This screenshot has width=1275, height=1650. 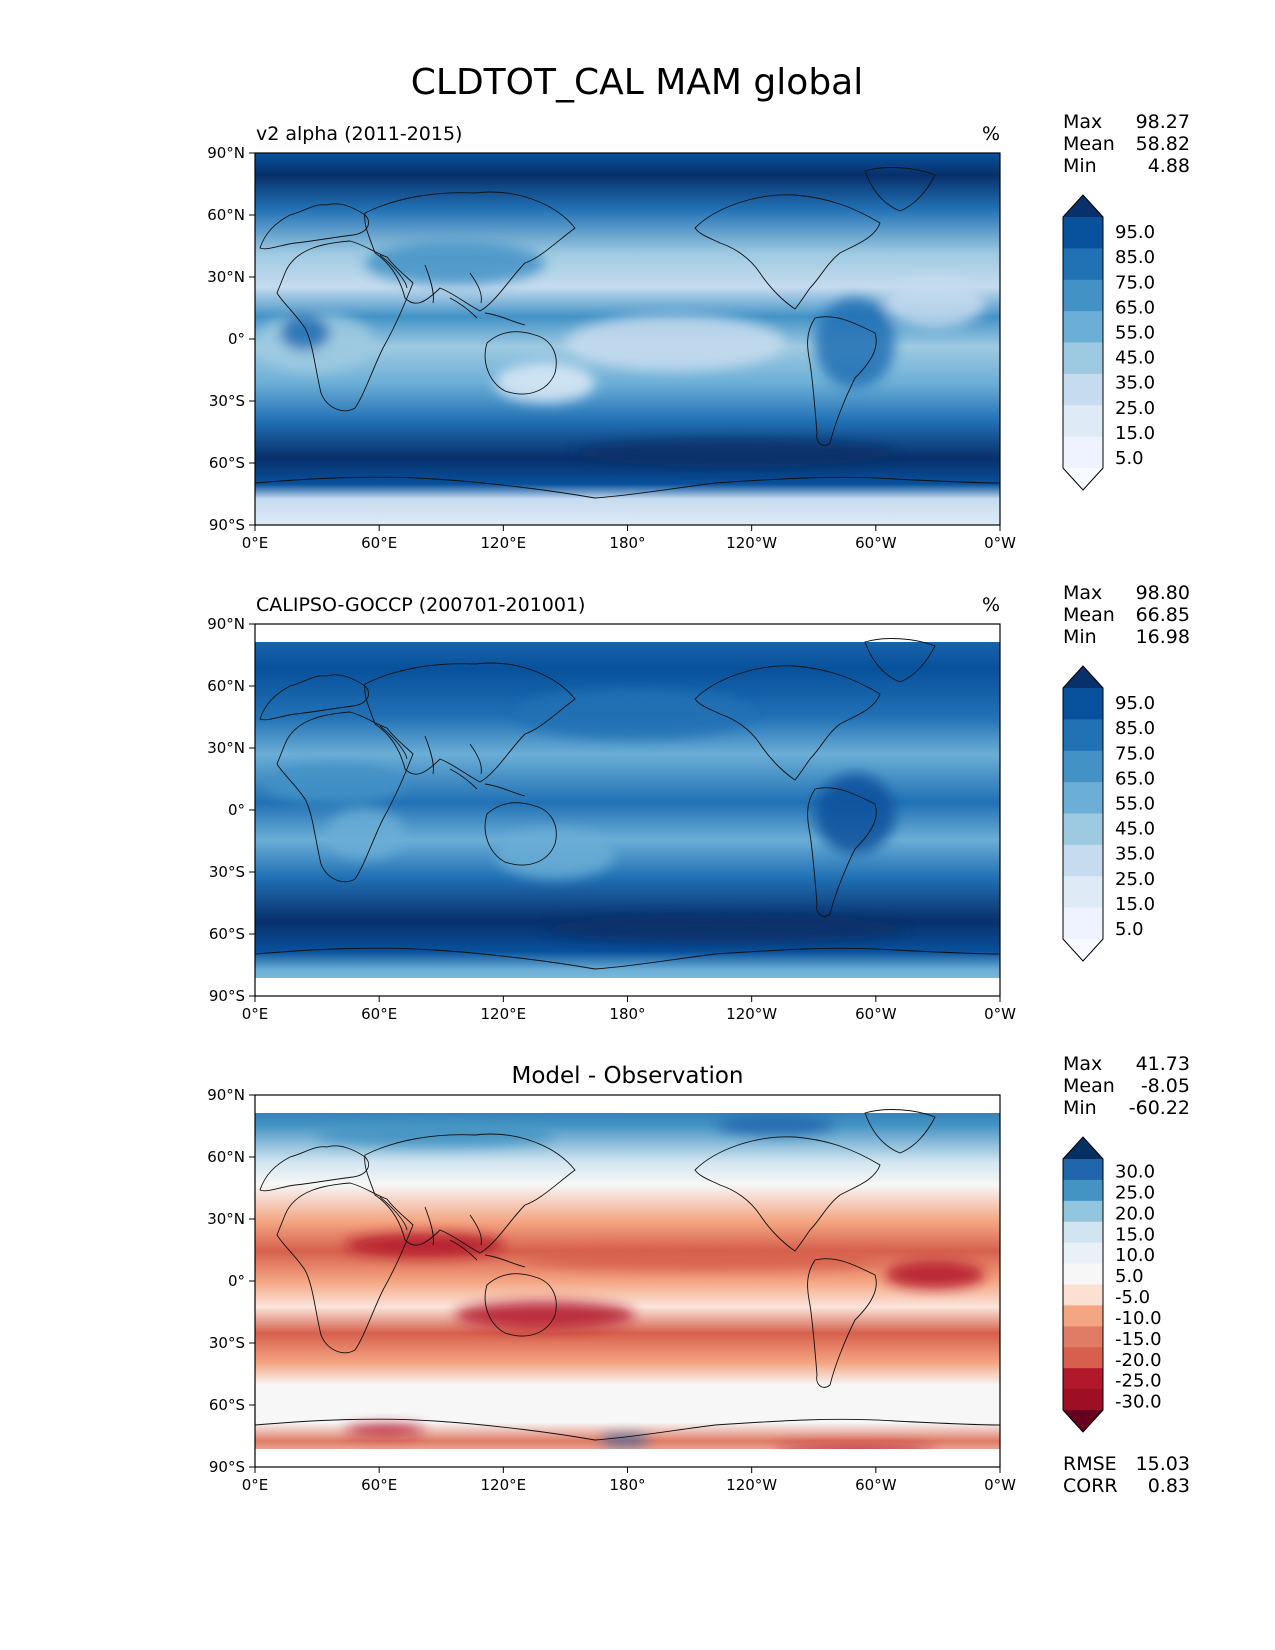 I want to click on colorbar-tick-label: -10.0, so click(x=1138, y=1318).